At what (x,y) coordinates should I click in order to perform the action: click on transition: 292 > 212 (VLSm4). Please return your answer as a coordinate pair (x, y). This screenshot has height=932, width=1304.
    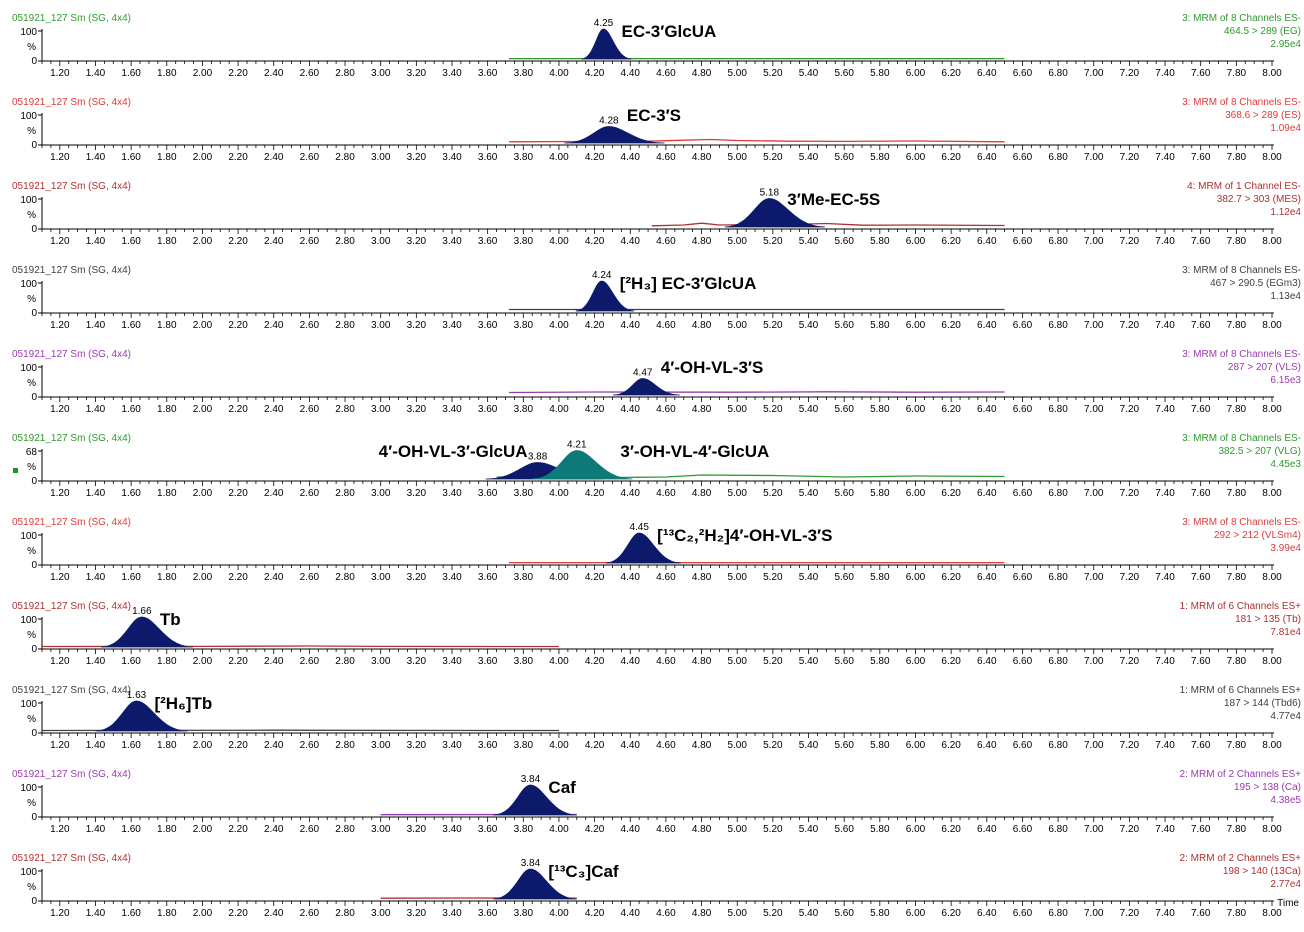
    Looking at the image, I should click on (1257, 535).